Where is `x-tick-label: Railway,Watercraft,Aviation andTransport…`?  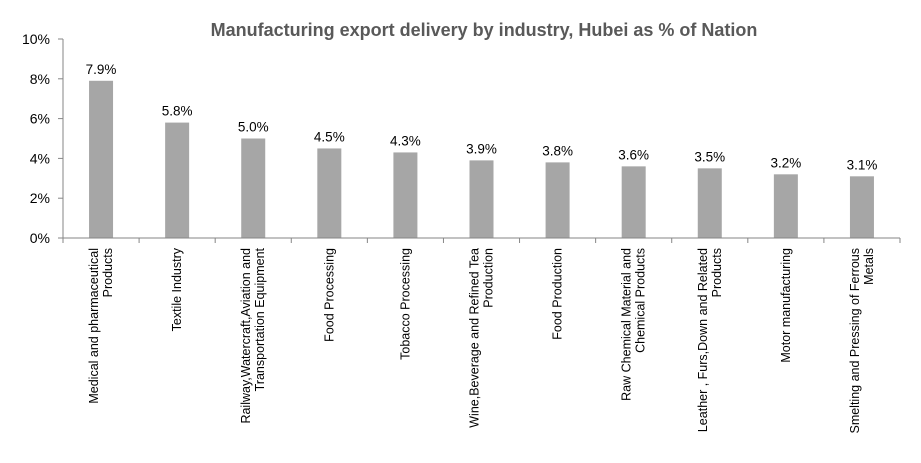
x-tick-label: Railway,Watercraft,Aviation andTransport… is located at coordinates (253, 335).